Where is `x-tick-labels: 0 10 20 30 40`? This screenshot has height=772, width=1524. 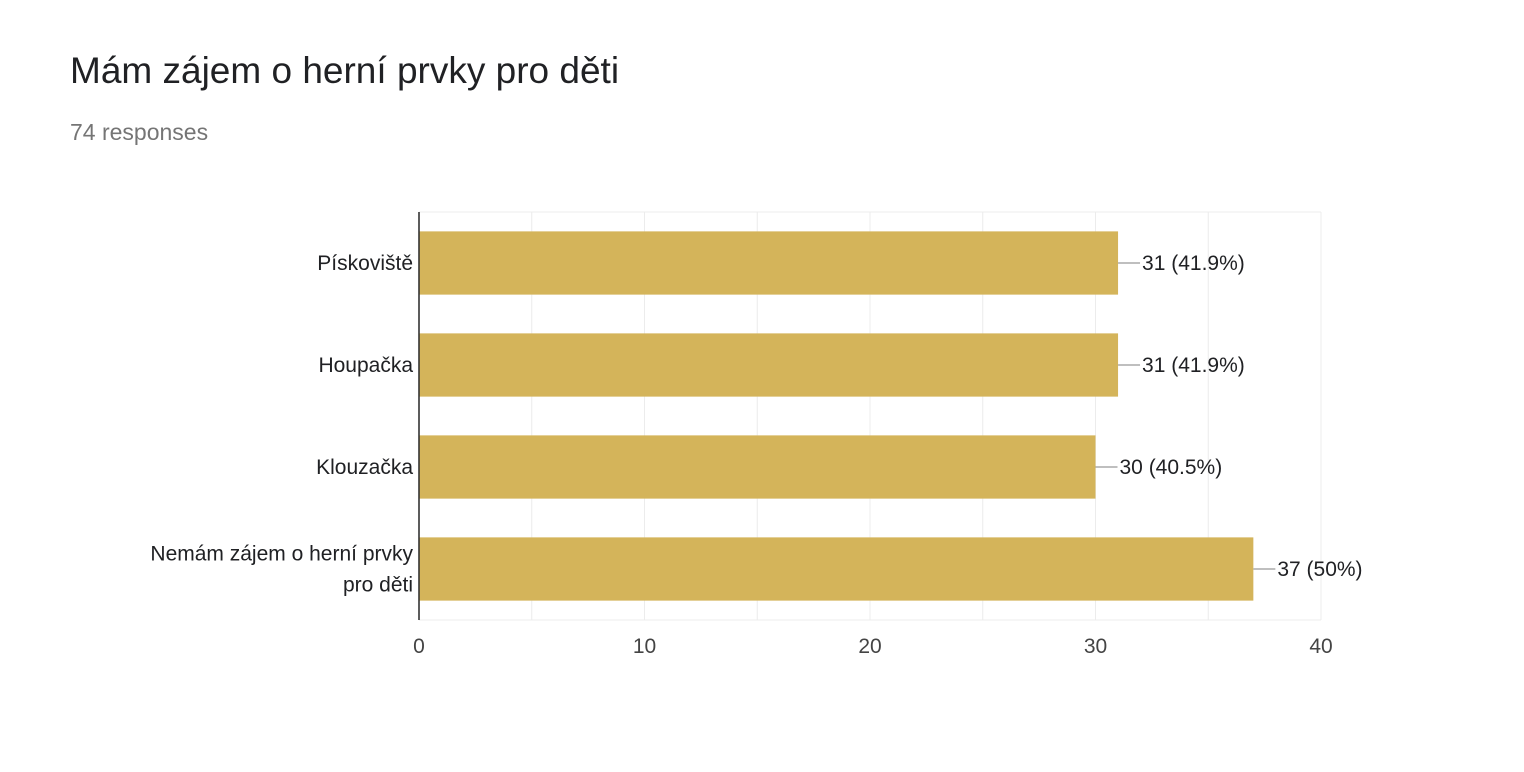 x-tick-labels: 0 10 20 30 40 is located at coordinates (873, 646).